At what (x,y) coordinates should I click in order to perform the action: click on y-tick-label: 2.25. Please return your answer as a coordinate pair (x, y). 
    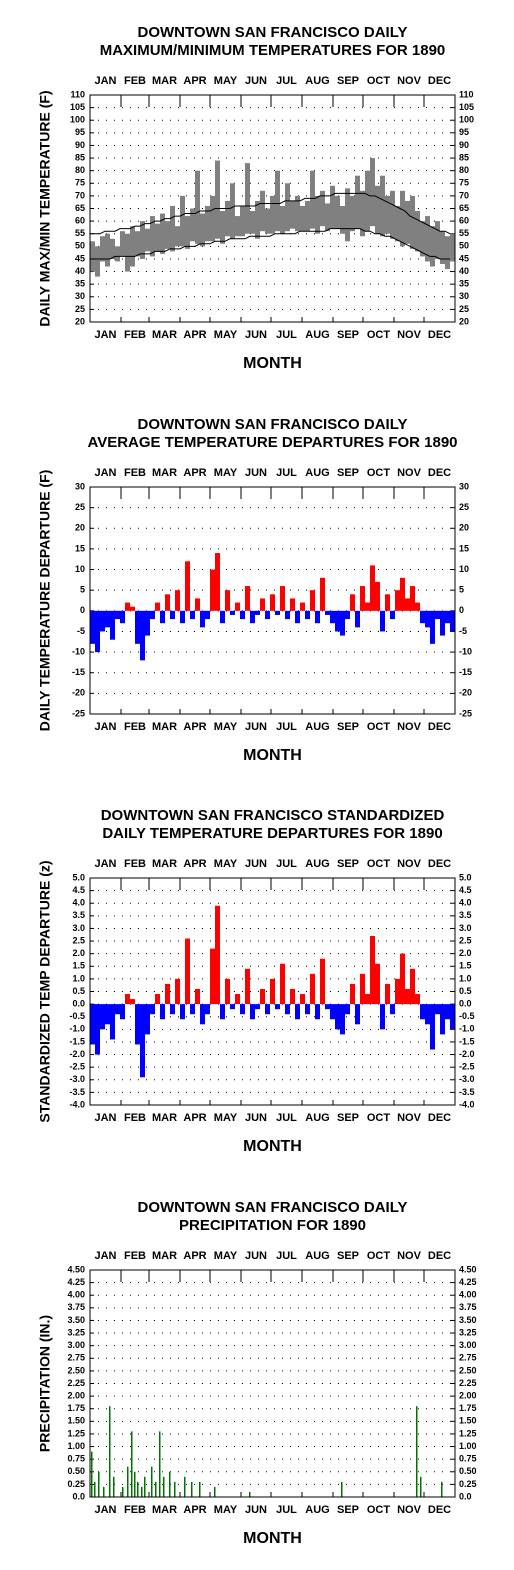
    Looking at the image, I should click on (76, 1383).